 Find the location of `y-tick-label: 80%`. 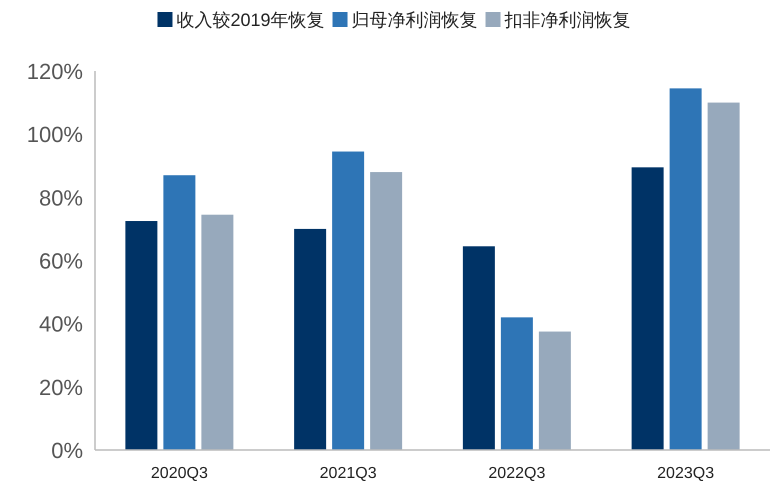

y-tick-label: 80% is located at coordinates (60, 197).